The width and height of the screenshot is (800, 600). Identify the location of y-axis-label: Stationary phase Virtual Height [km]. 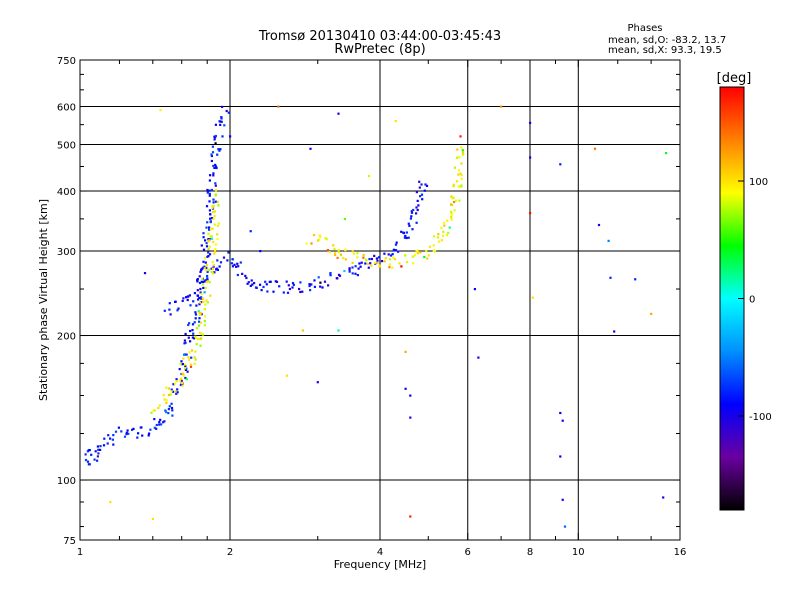
(43, 300).